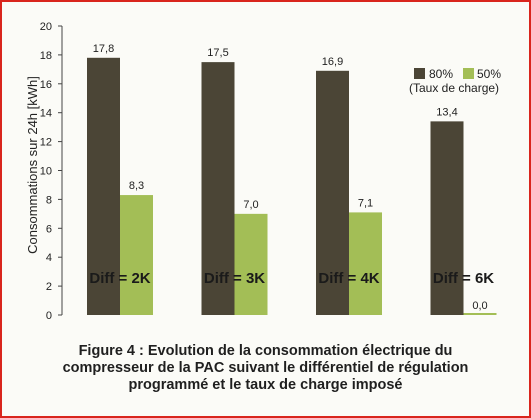 The width and height of the screenshot is (531, 418). Describe the element at coordinates (265, 385) in the screenshot. I see `caption-line-3: programmé et le taux de charge imposé` at that location.